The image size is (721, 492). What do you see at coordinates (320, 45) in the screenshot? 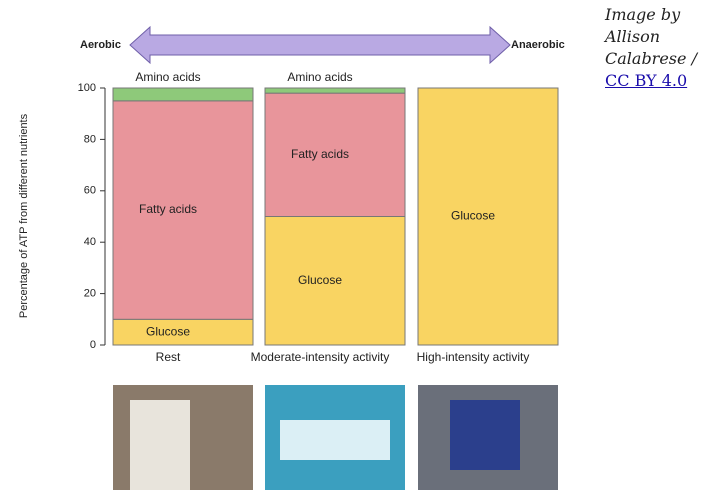
I see `aerobic-arrow` at bounding box center [320, 45].